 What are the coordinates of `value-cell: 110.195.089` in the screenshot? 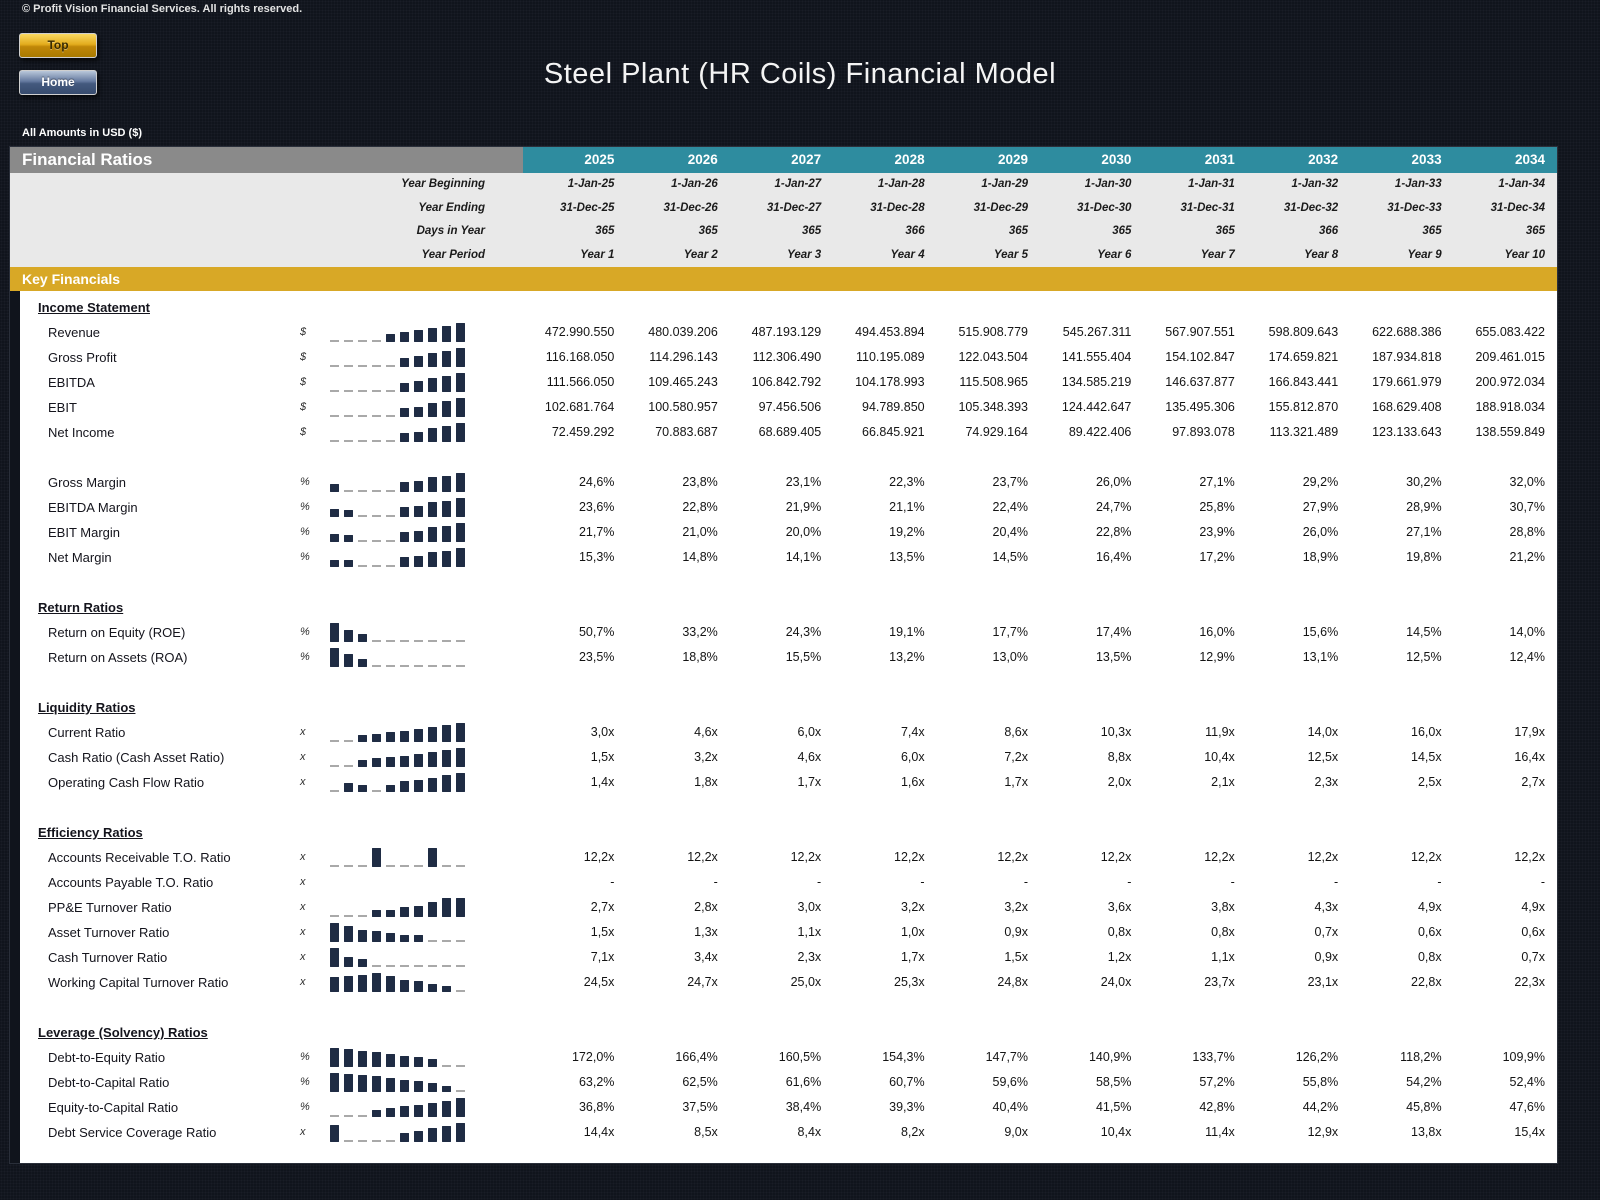 It's located at (890, 357).